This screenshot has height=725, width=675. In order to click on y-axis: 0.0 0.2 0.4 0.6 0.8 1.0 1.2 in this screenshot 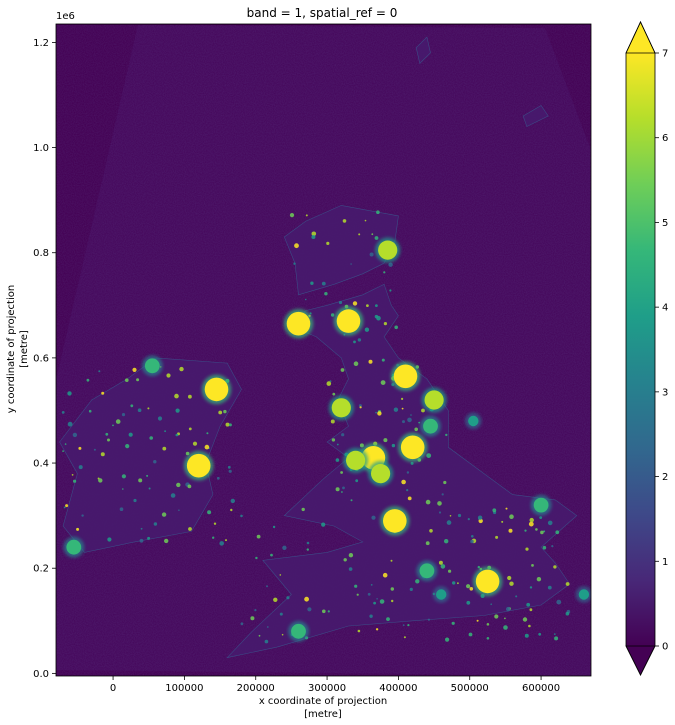, I will do `click(44, 359)`.